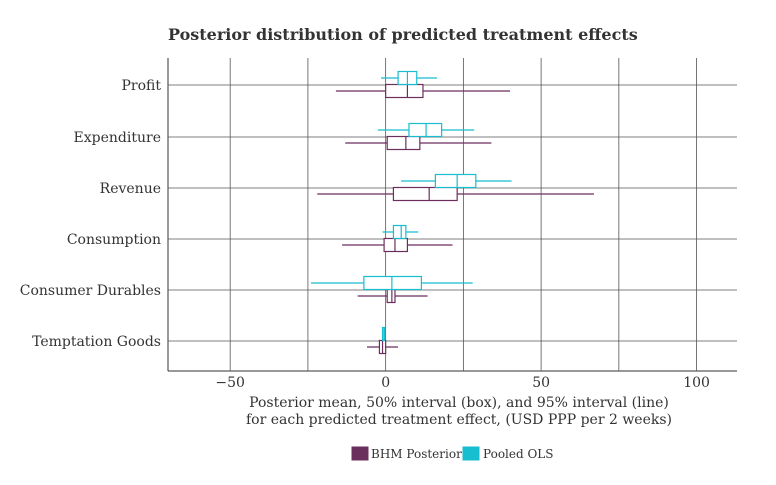 Image resolution: width=776 pixels, height=485 pixels. I want to click on legend-swatch-bhm, so click(360, 453).